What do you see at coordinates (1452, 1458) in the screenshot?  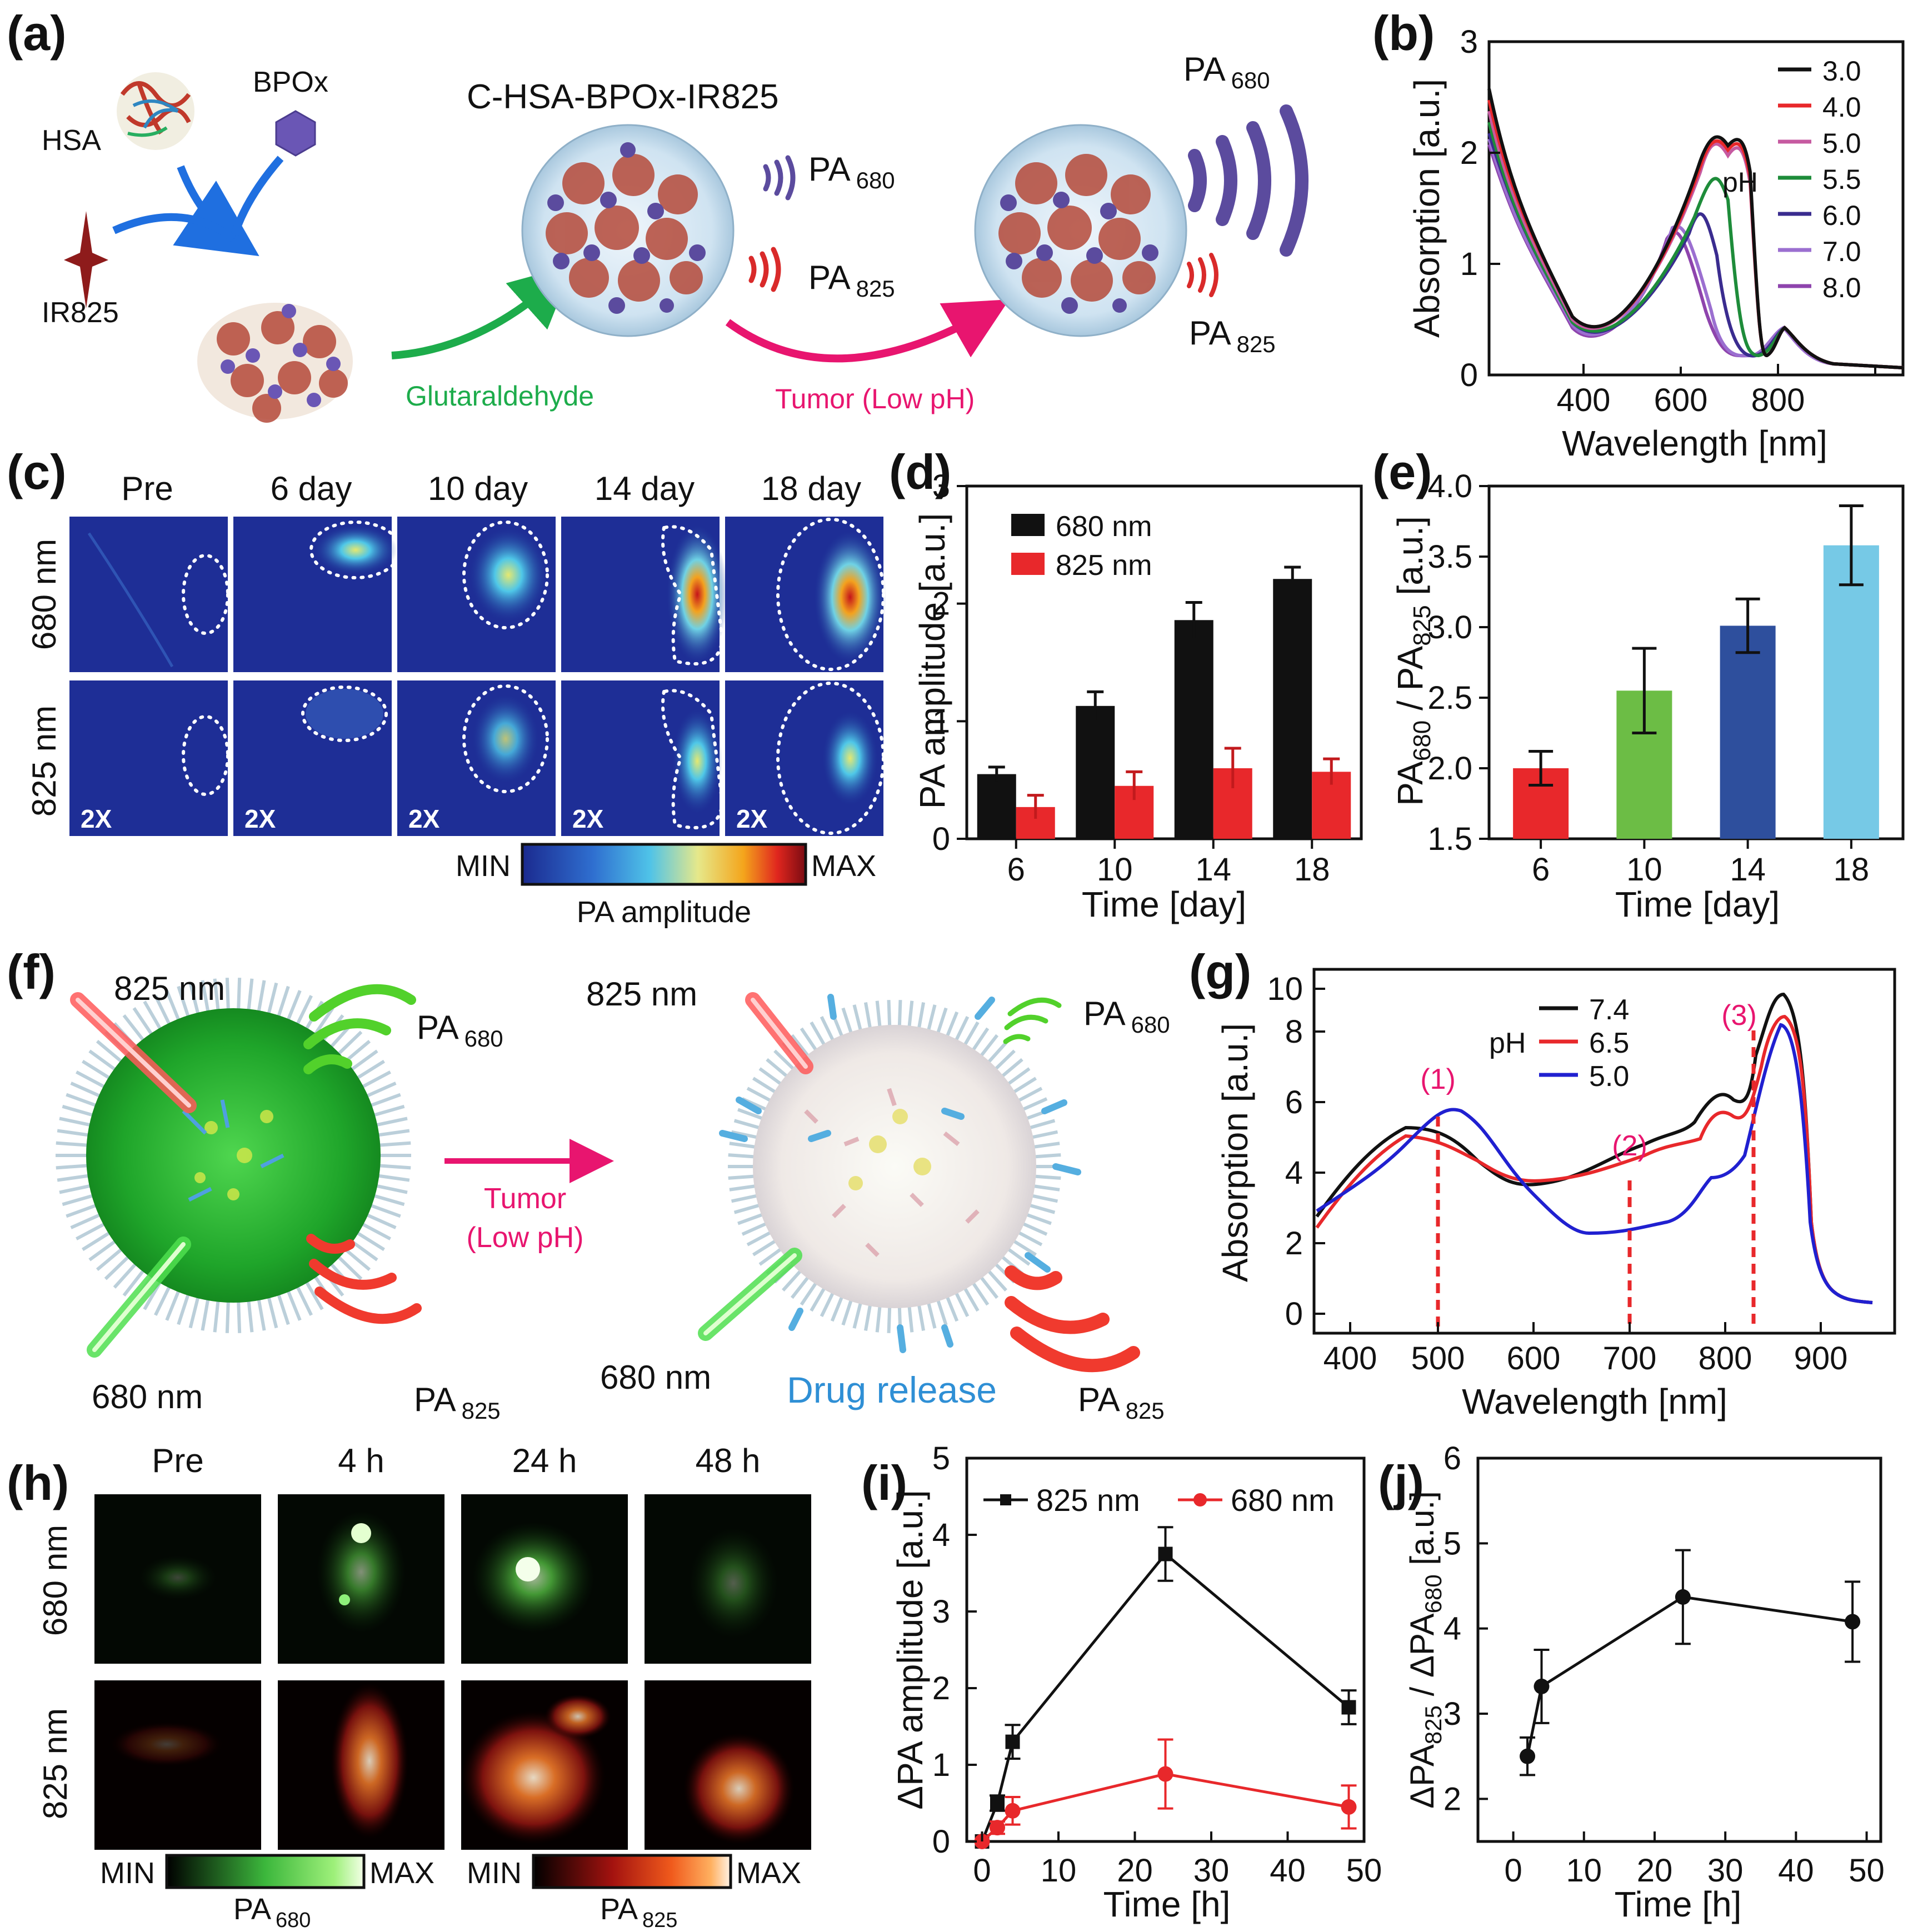 I see `ytick-label: 6` at bounding box center [1452, 1458].